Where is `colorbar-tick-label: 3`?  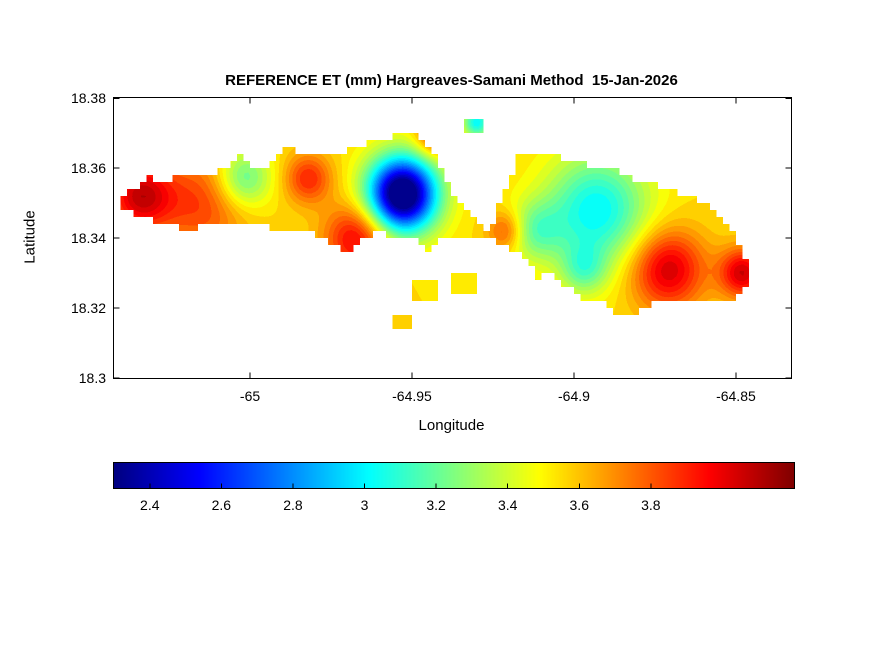 colorbar-tick-label: 3 is located at coordinates (364, 505).